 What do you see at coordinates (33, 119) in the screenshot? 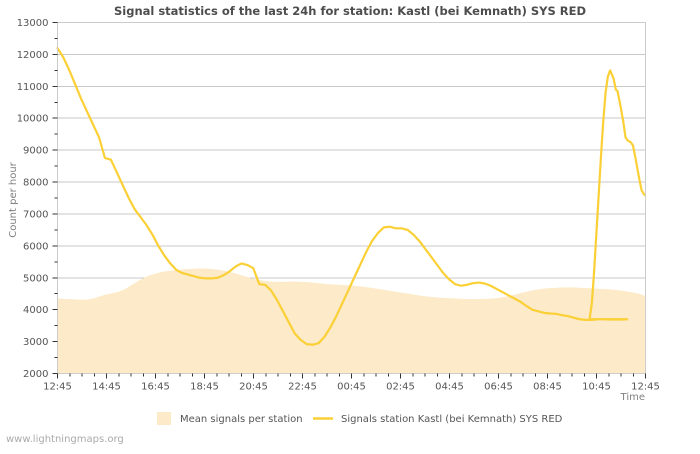
I see `y-tick-label: 10000` at bounding box center [33, 119].